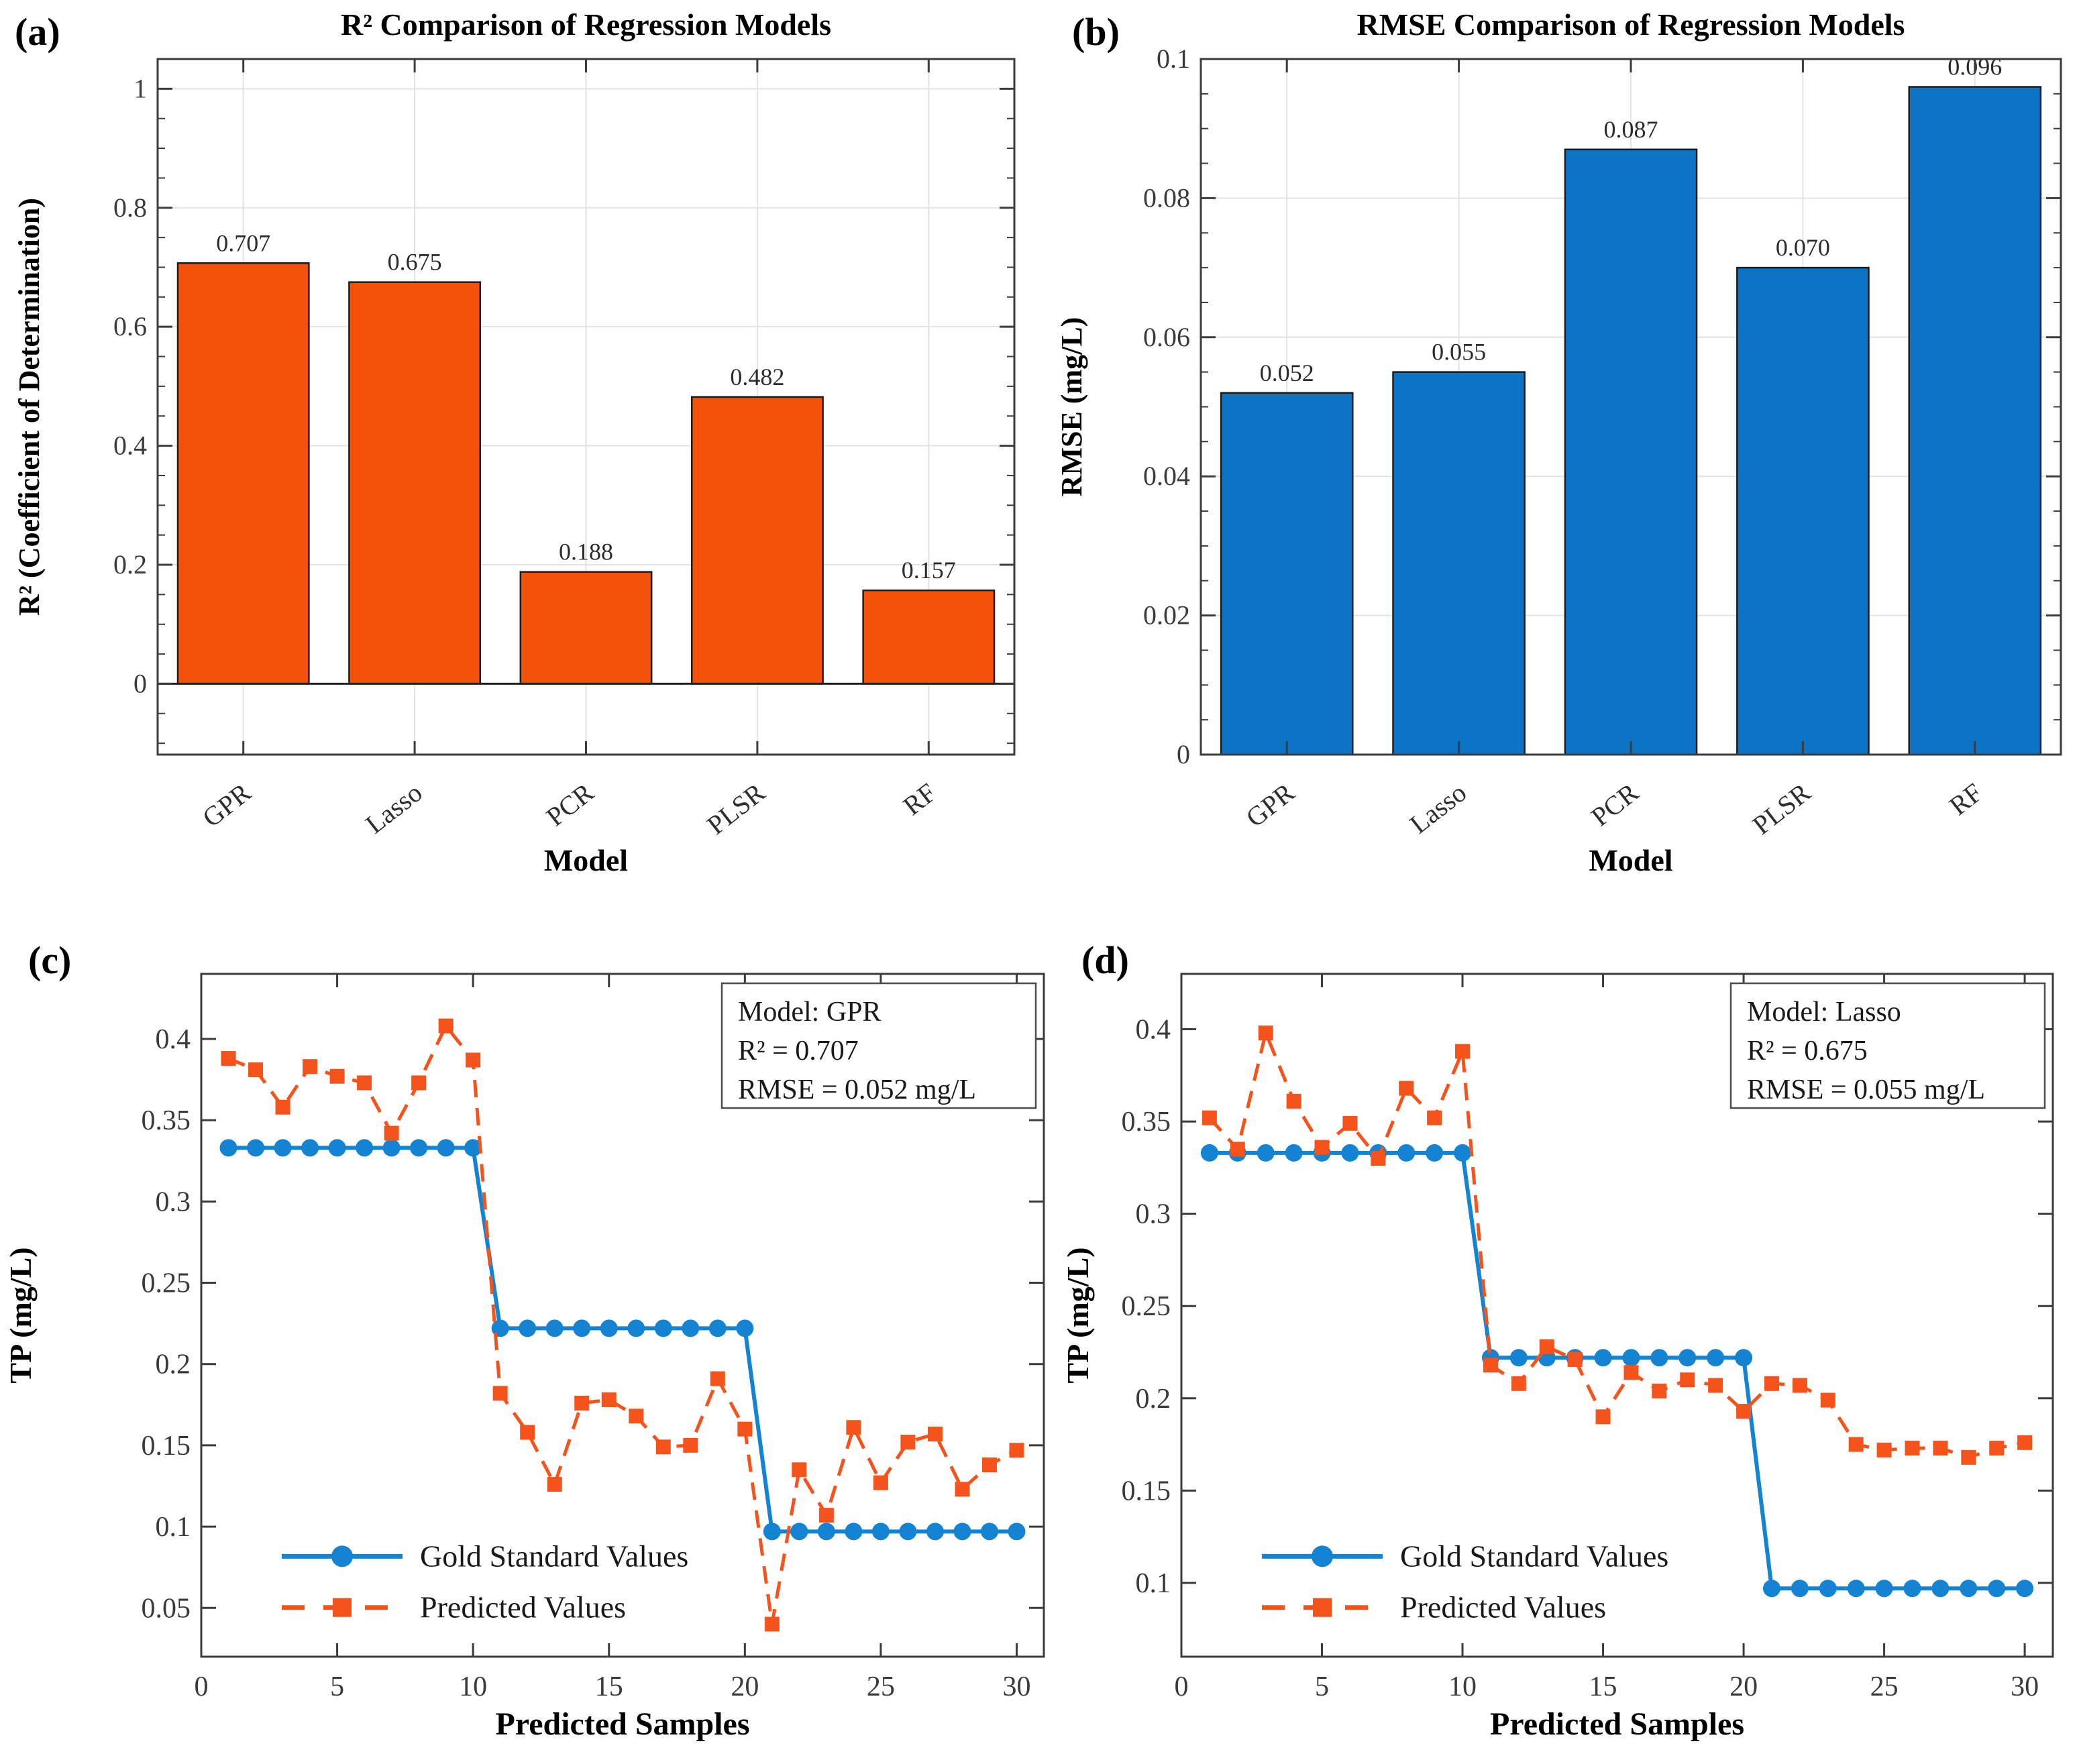 The width and height of the screenshot is (2079, 1764). What do you see at coordinates (140, 88) in the screenshot?
I see `y-tick-label: 1` at bounding box center [140, 88].